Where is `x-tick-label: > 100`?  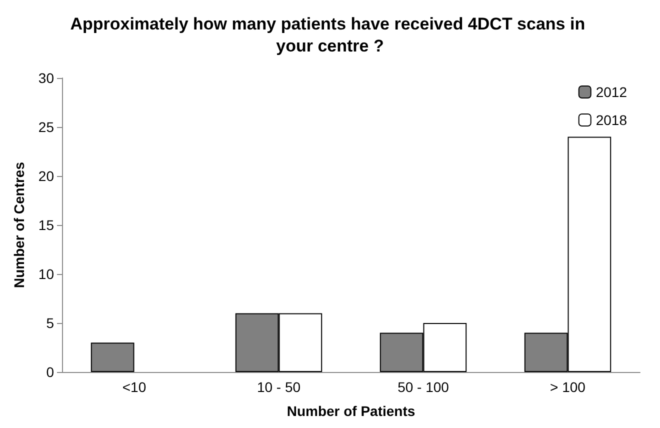 x-tick-label: > 100 is located at coordinates (568, 387).